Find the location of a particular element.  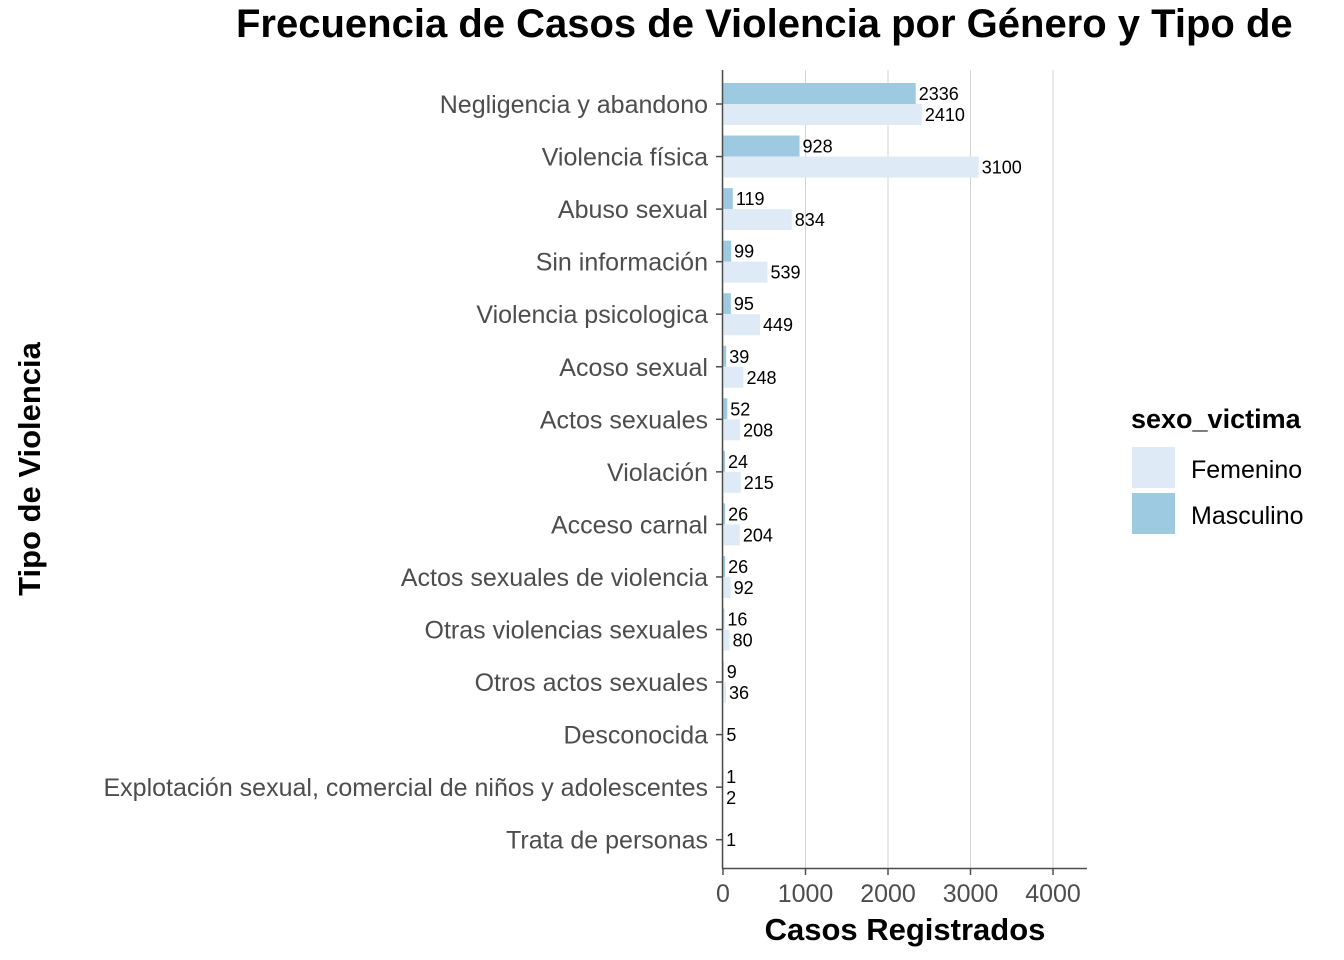

value-label-masculino: 2336 is located at coordinates (939, 94).